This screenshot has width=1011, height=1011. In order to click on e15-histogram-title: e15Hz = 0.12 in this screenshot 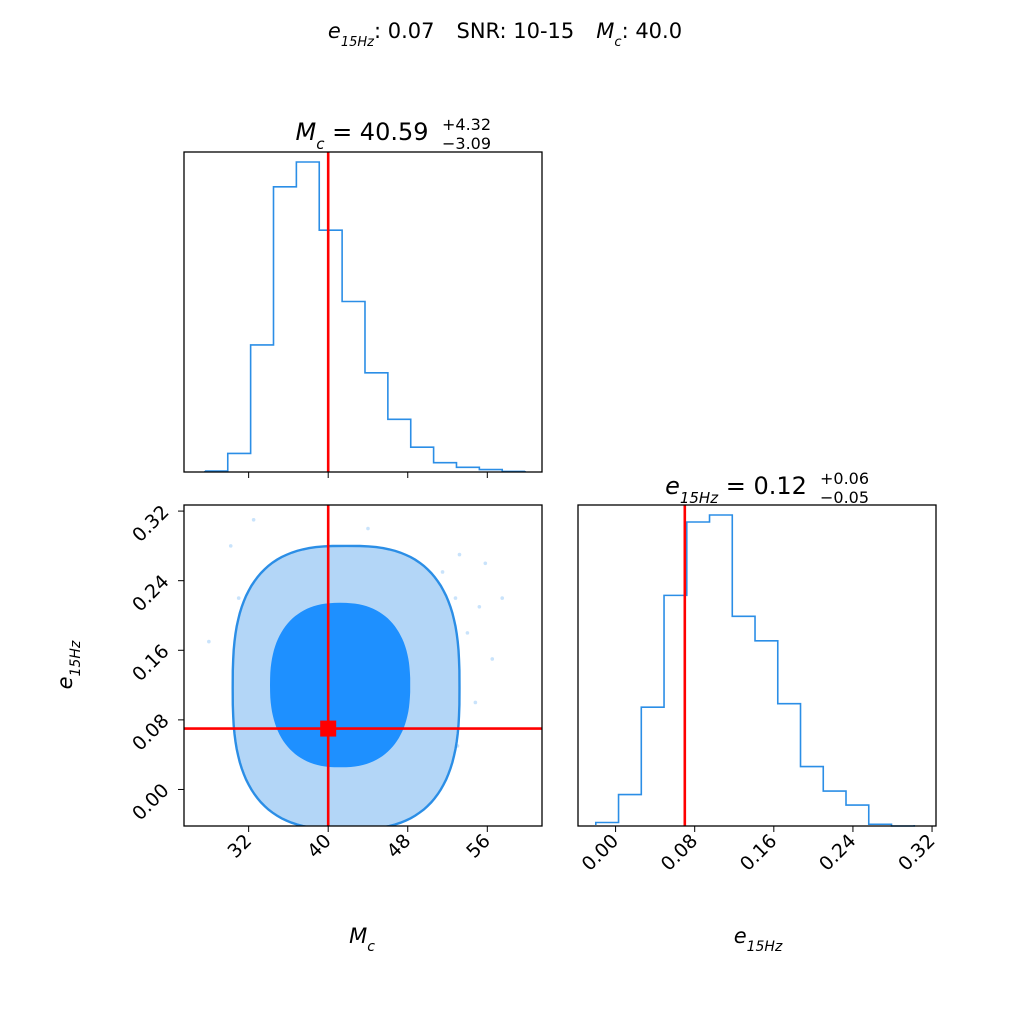, I will do `click(736, 489)`.